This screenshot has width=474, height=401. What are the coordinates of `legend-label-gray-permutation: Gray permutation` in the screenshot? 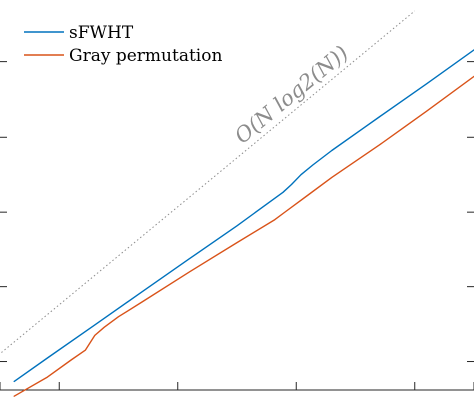 It's located at (145, 56).